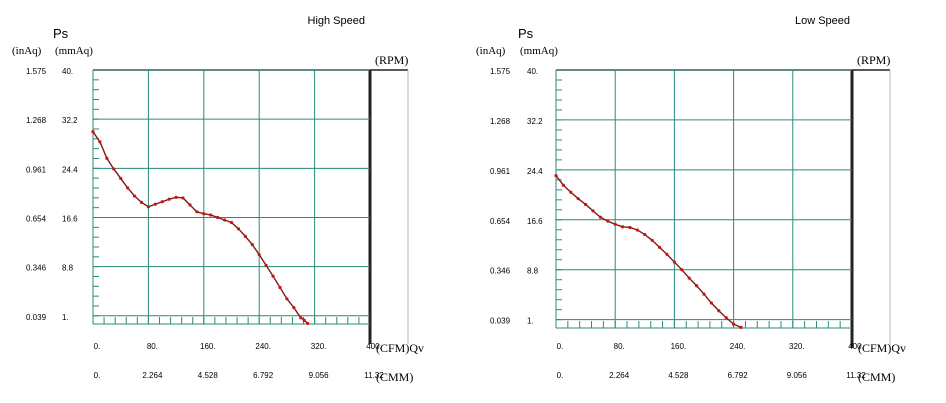 The width and height of the screenshot is (946, 403). Describe the element at coordinates (678, 375) in the screenshot. I see `x-tick-label-cmm: 4.528` at that location.